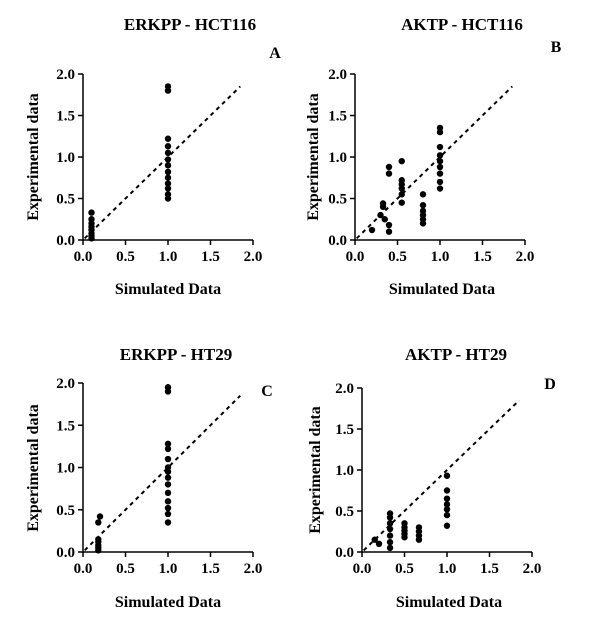  What do you see at coordinates (462, 24) in the screenshot?
I see `chart-title: AKTP - HCT116` at bounding box center [462, 24].